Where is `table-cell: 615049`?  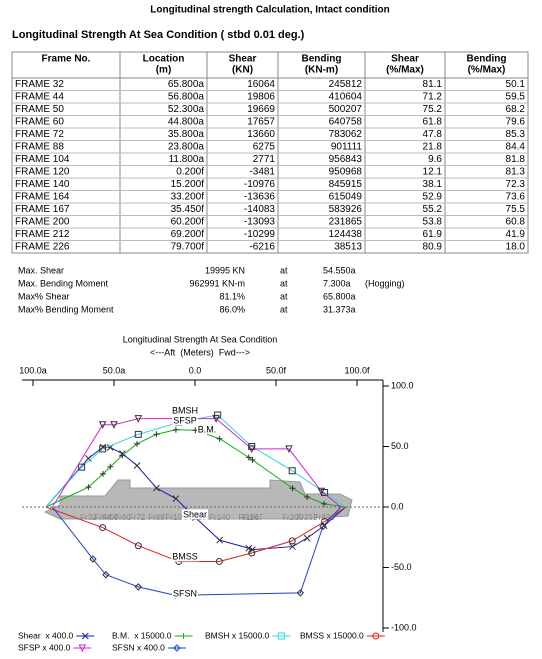 table-cell: 615049 is located at coordinates (346, 197).